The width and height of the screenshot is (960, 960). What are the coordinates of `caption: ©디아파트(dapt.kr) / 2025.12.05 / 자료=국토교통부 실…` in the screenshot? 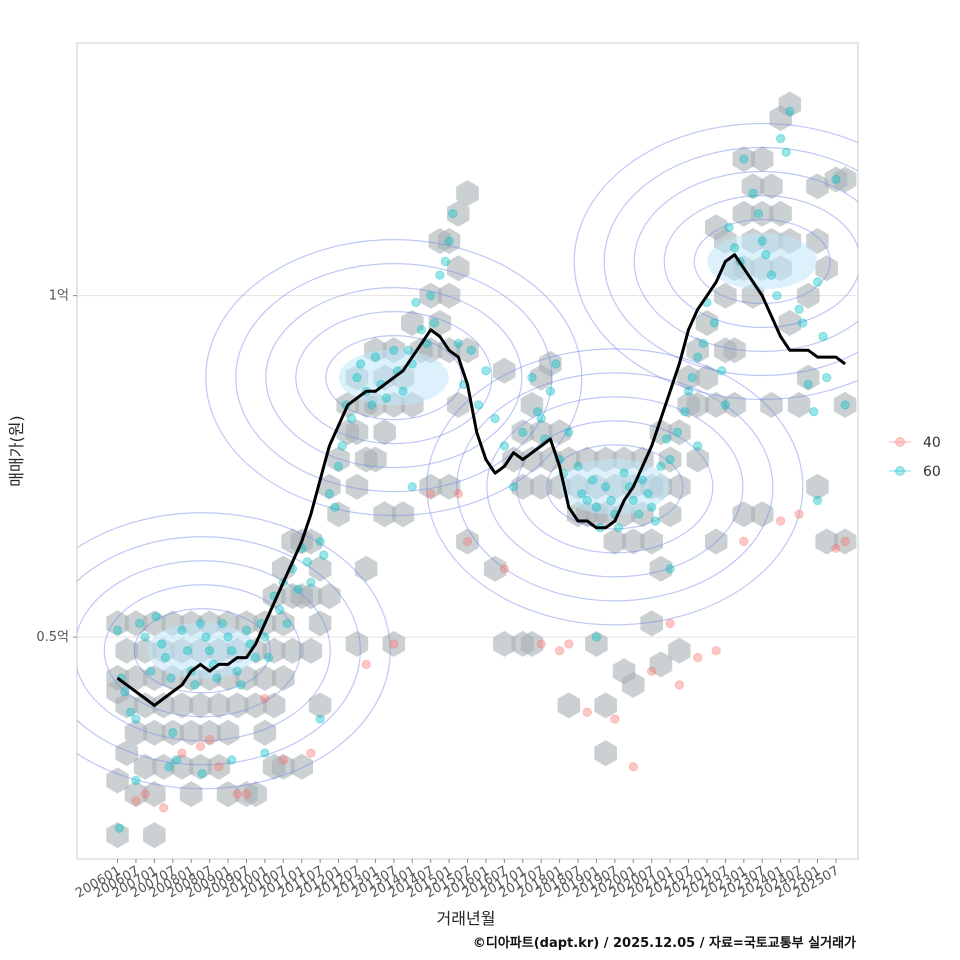 It's located at (664, 943).